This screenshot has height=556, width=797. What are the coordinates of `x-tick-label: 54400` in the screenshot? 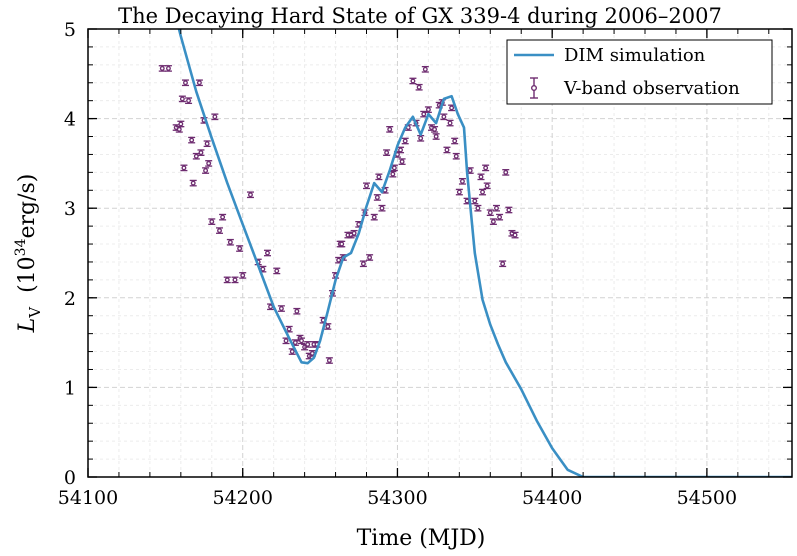 It's located at (552, 498).